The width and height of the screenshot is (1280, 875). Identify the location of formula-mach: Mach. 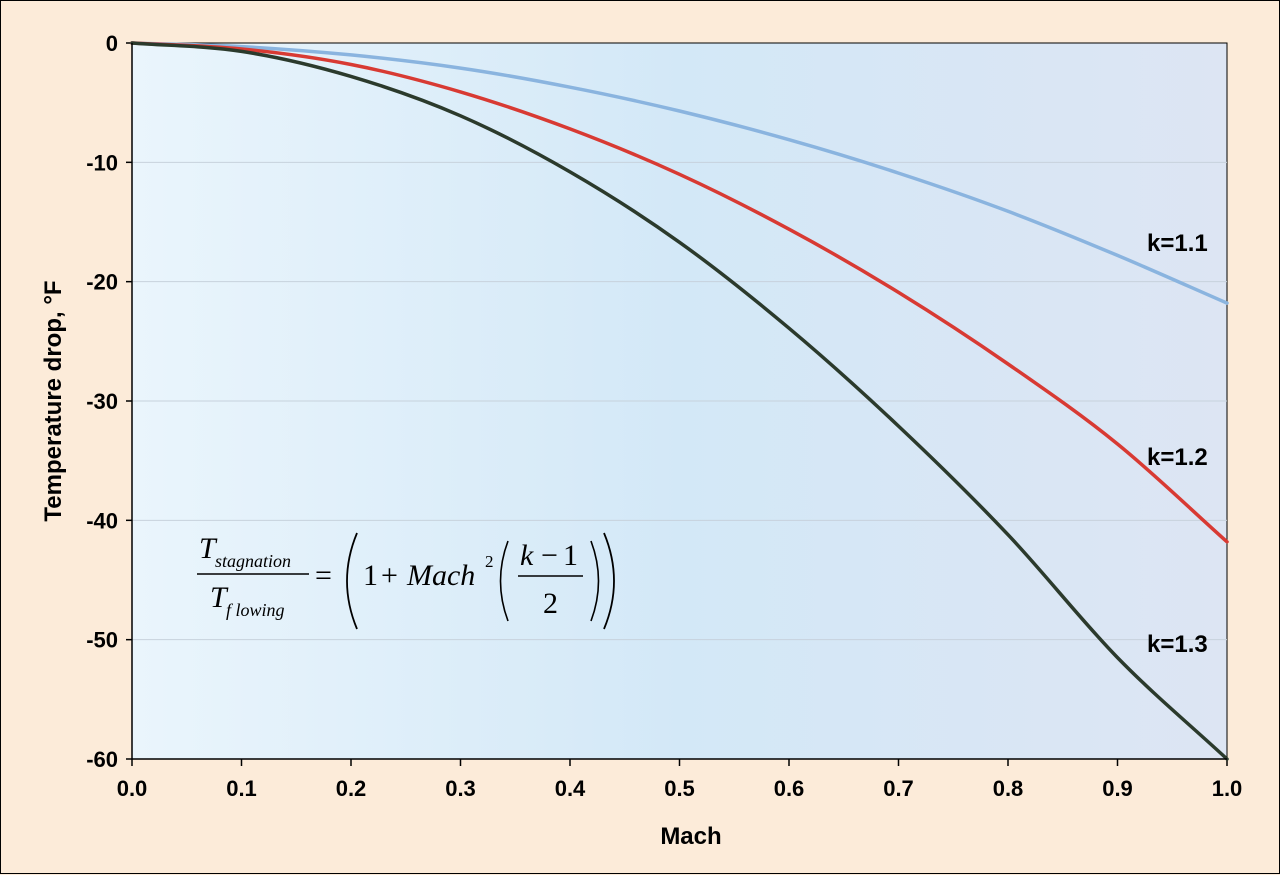
(440, 575).